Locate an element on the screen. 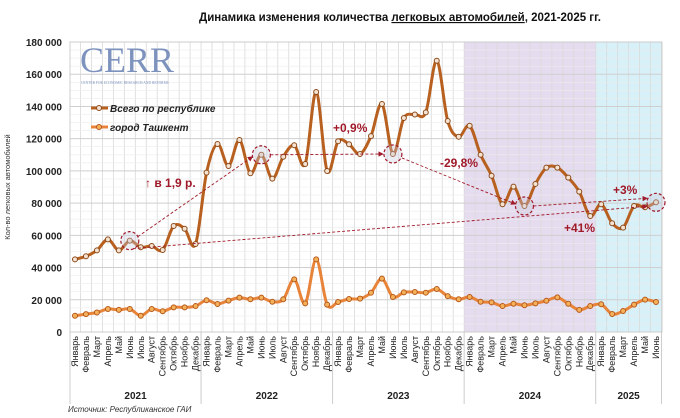  y-tick-label: 180 000 is located at coordinates (44, 43).